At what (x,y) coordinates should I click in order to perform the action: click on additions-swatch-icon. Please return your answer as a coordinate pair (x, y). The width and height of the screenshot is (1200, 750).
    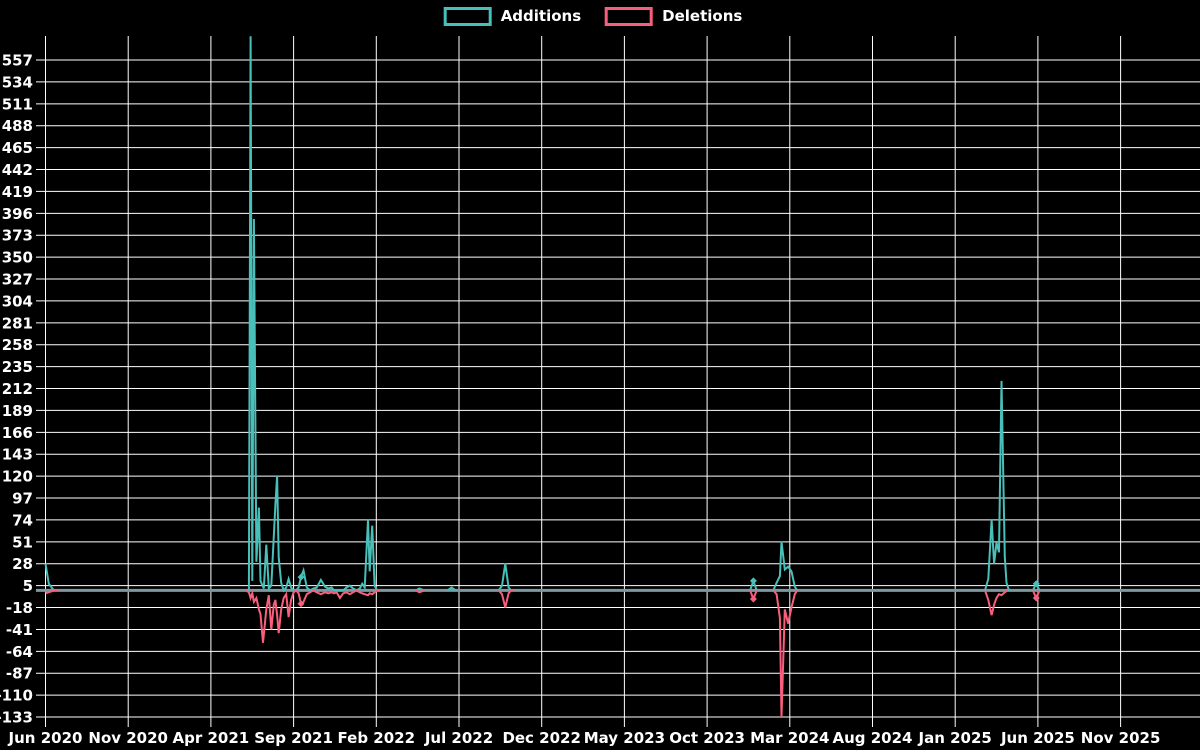
    Looking at the image, I should click on (467, 16).